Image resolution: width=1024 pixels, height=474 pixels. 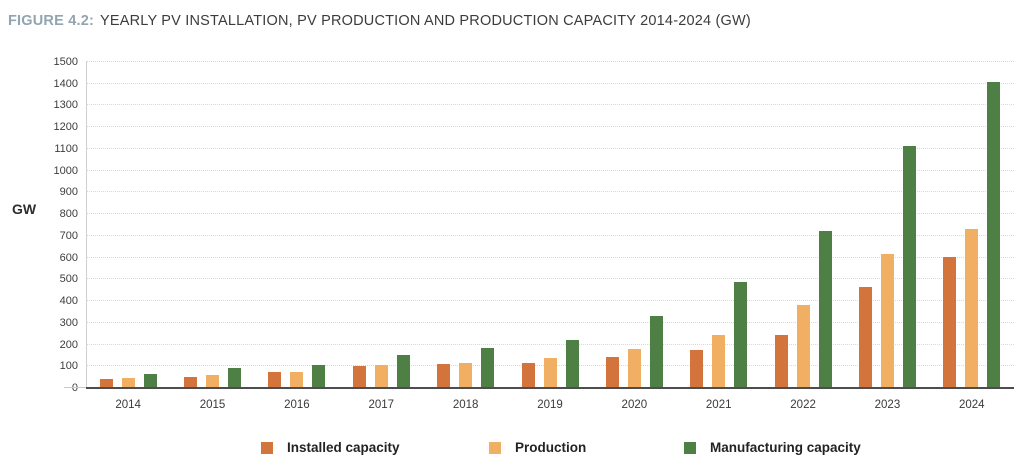 What do you see at coordinates (68, 235) in the screenshot?
I see `y-tick-label-700: 700` at bounding box center [68, 235].